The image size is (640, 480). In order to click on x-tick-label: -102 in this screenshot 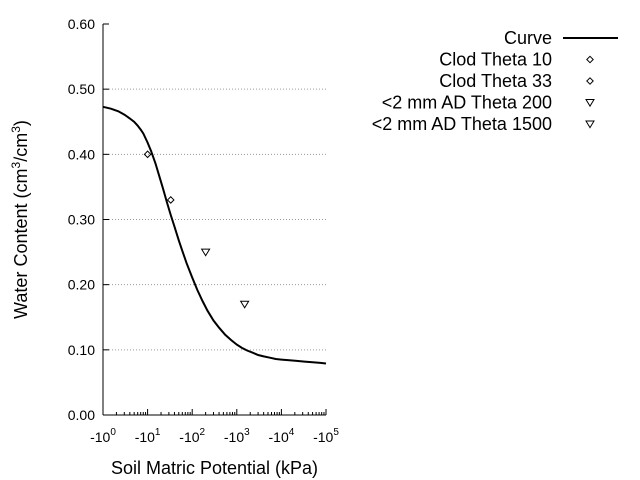, I will do `click(192, 436)`.